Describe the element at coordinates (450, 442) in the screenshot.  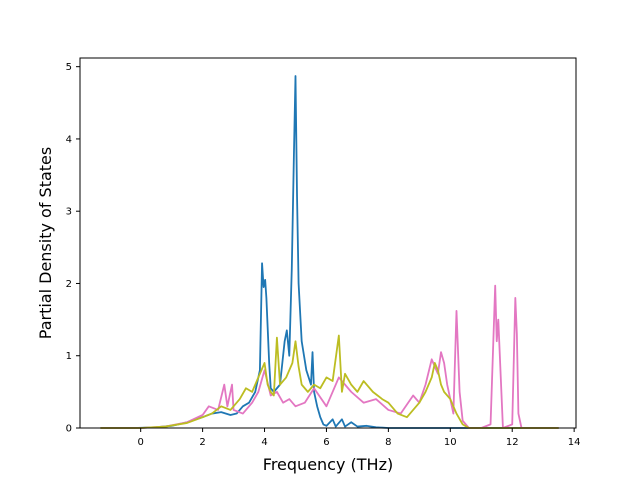
I see `x-tick-label: 10` at that location.